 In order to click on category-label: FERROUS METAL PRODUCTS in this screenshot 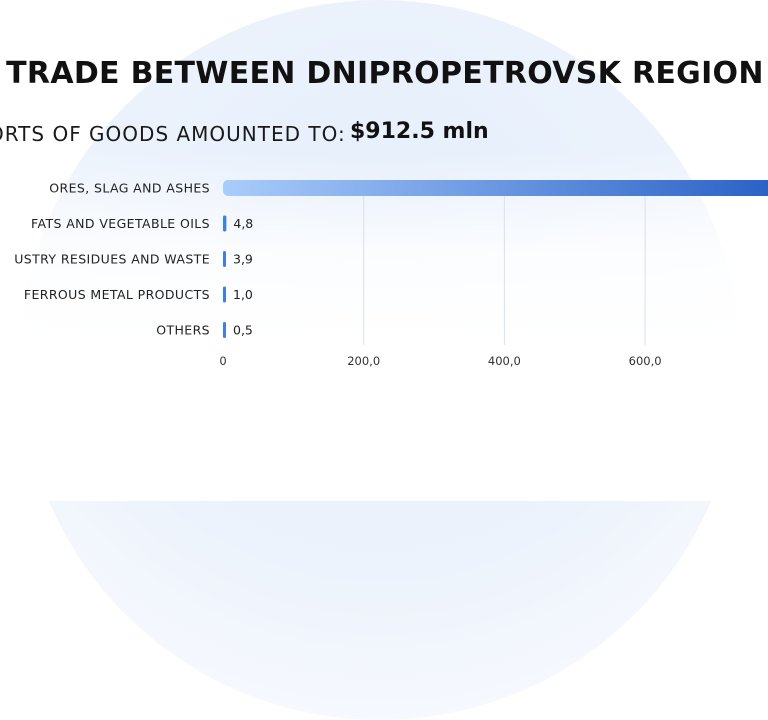, I will do `click(117, 294)`.